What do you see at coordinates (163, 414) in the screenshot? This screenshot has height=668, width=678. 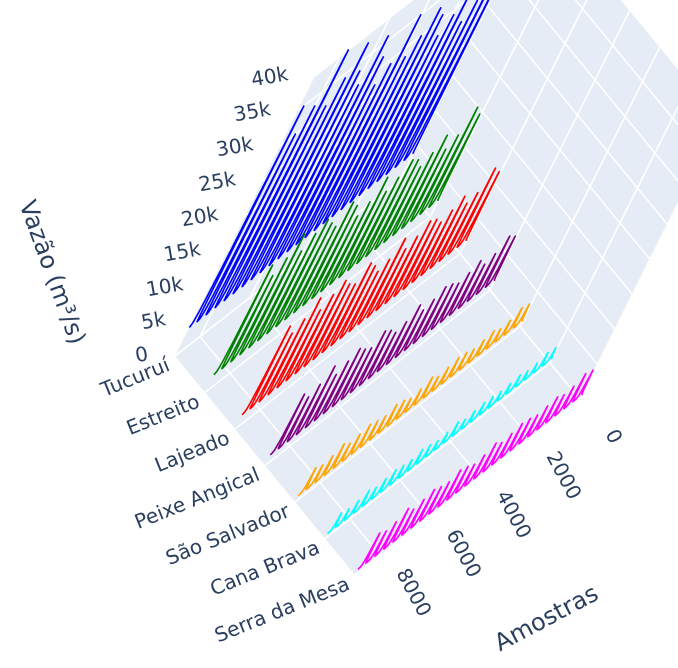 I see `category-tick-label: Estreito` at bounding box center [163, 414].